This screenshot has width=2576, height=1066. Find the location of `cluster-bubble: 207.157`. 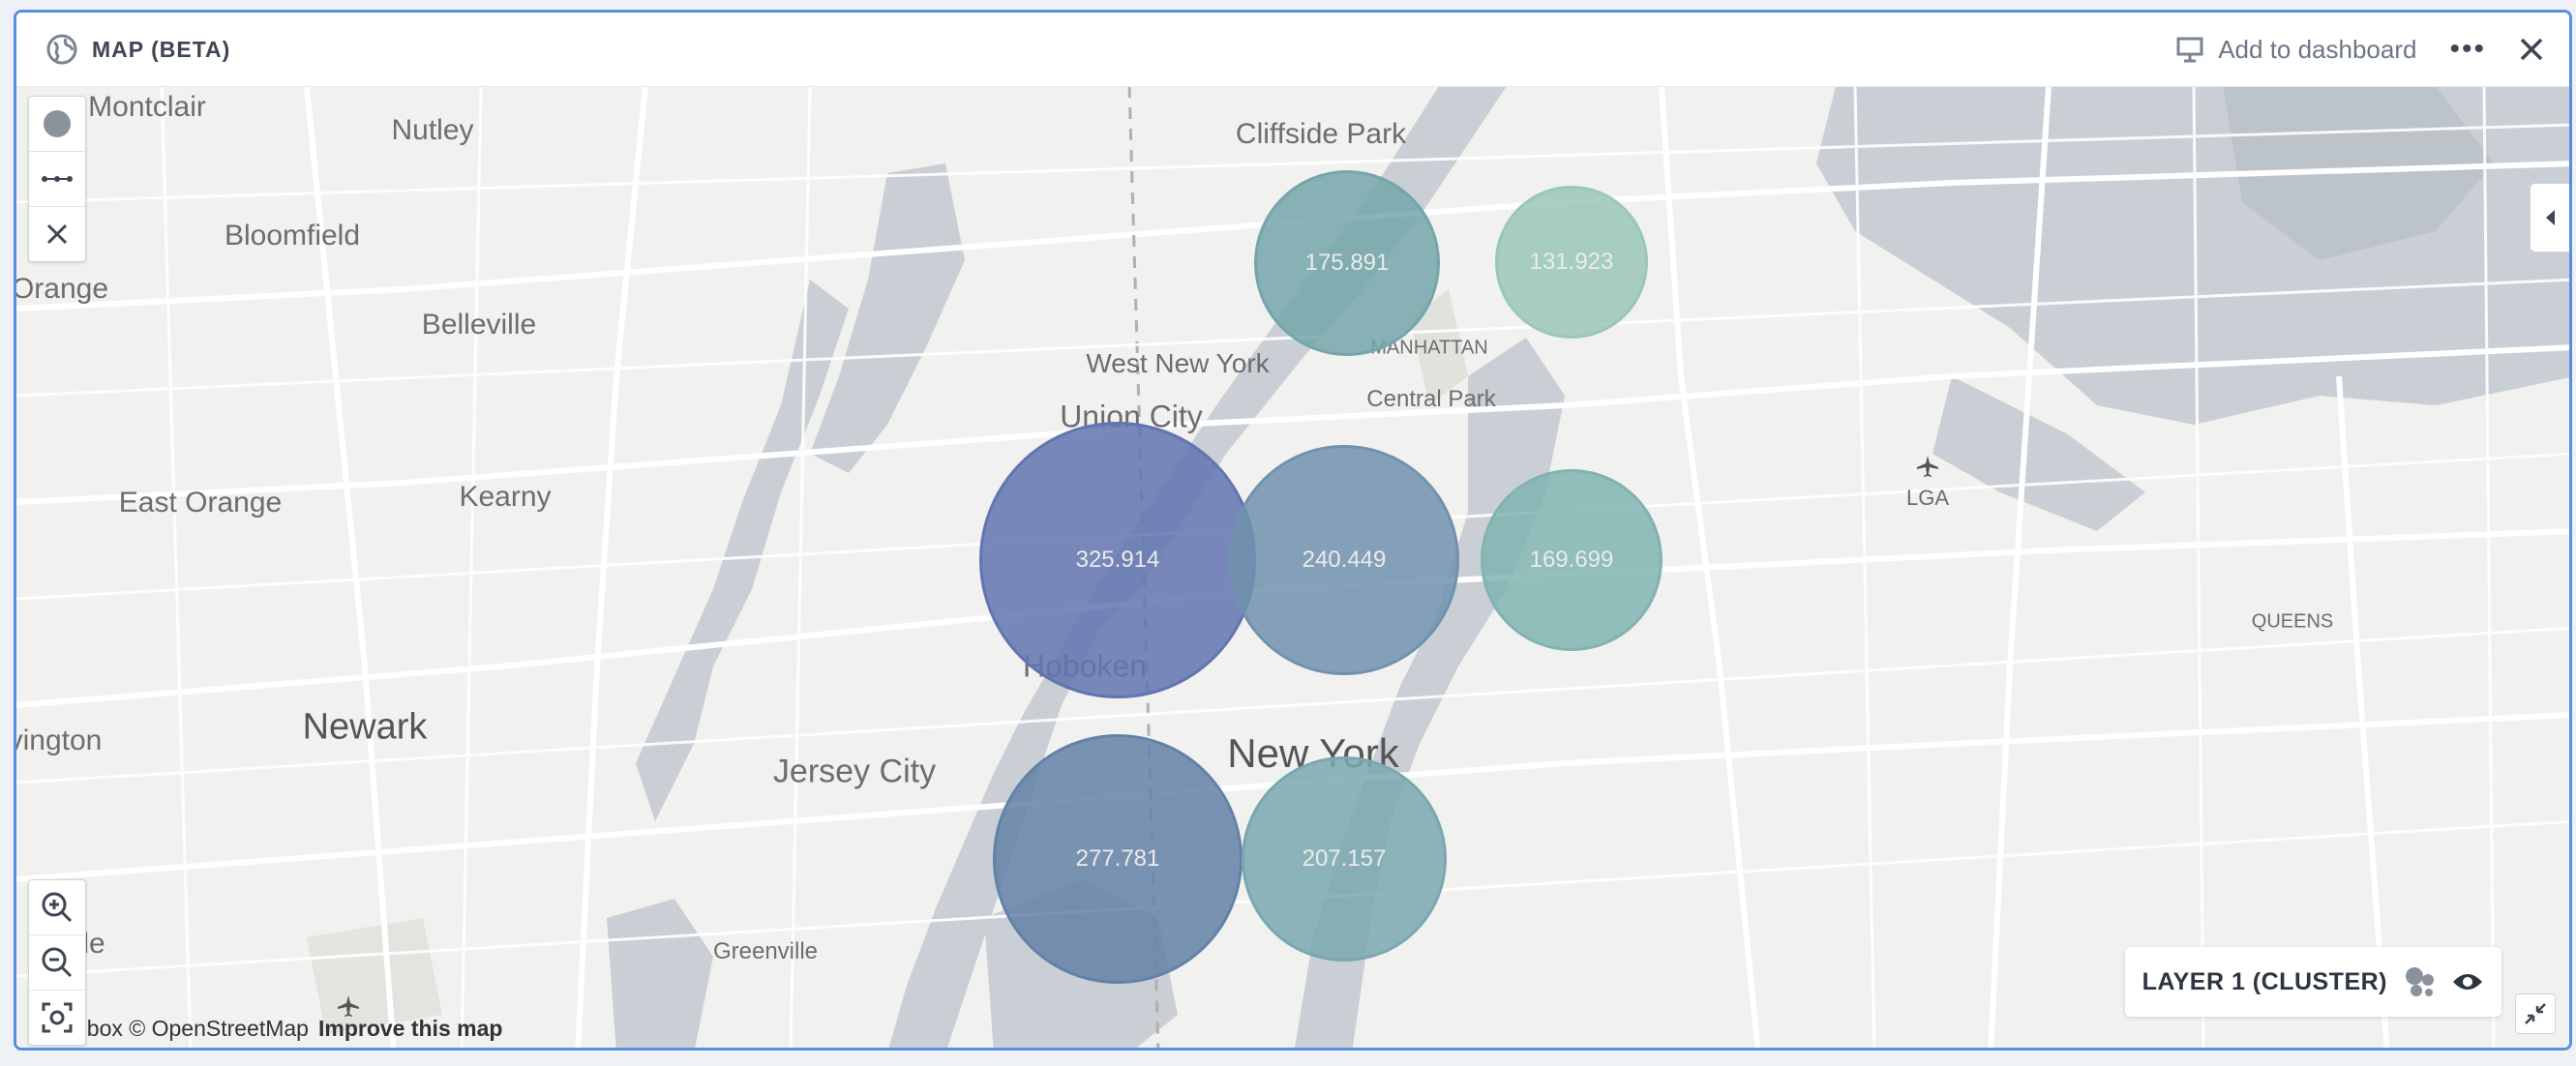

cluster-bubble: 207.157 is located at coordinates (1344, 859).